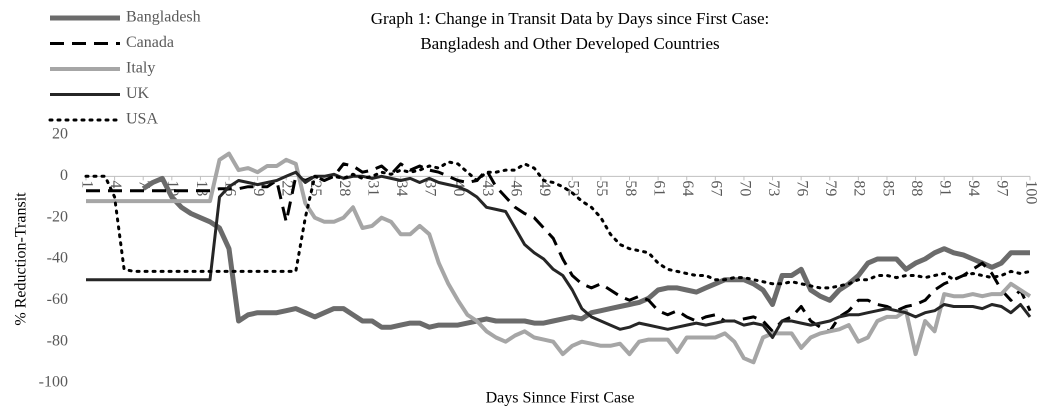 This screenshot has height=409, width=1041. Describe the element at coordinates (859, 188) in the screenshot. I see `x-tick-label: 82` at that location.